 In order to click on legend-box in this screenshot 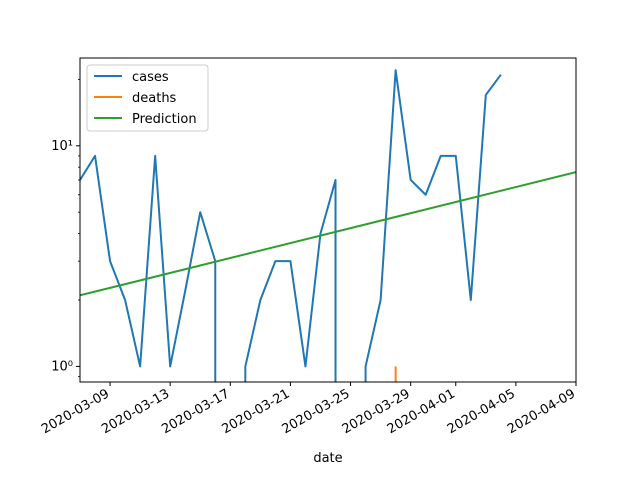, I will do `click(147, 98)`.